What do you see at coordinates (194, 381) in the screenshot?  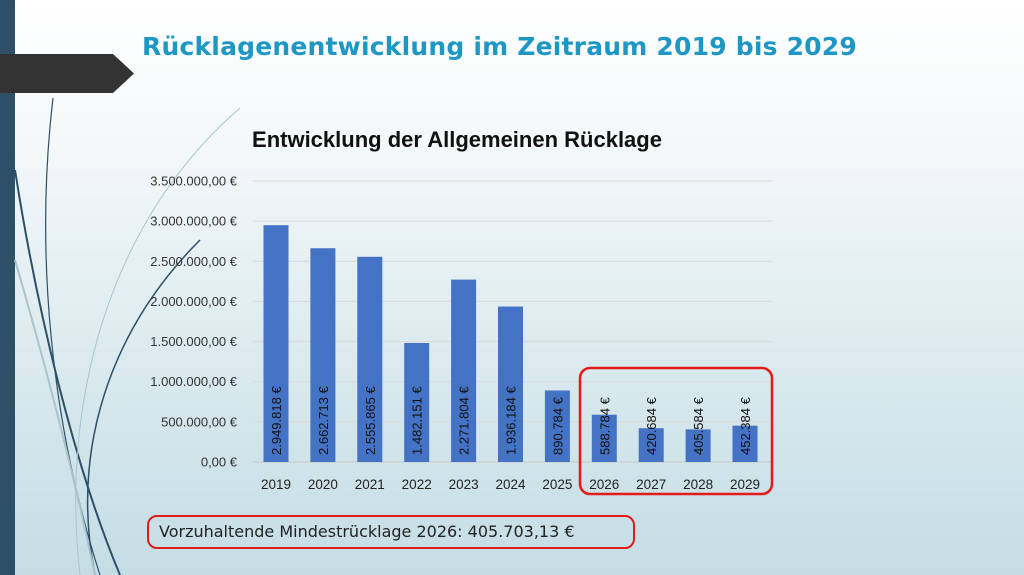 I see `y-tick-label: 1.000.000,00 €` at bounding box center [194, 381].